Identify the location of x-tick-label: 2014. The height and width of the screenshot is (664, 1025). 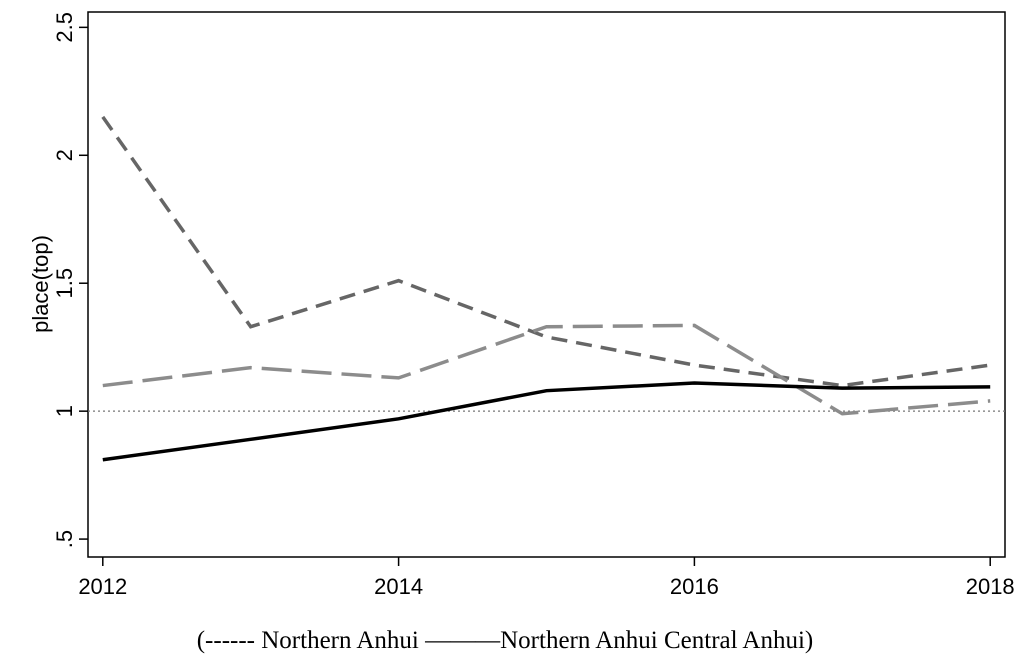
(398, 586).